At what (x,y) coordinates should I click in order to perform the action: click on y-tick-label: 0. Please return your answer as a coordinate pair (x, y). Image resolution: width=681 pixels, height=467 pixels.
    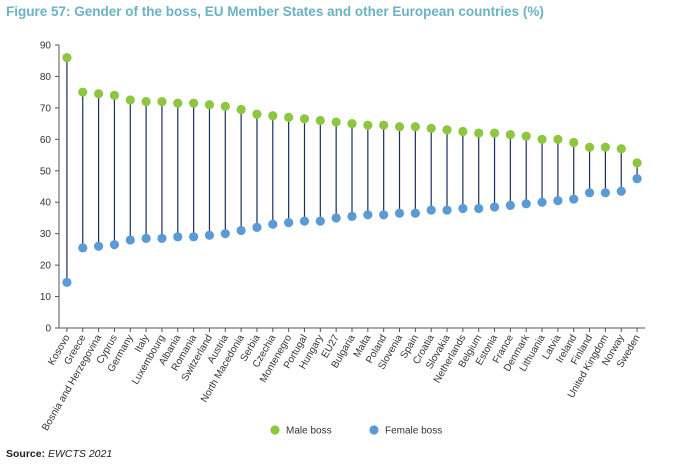
    Looking at the image, I should click on (48, 329).